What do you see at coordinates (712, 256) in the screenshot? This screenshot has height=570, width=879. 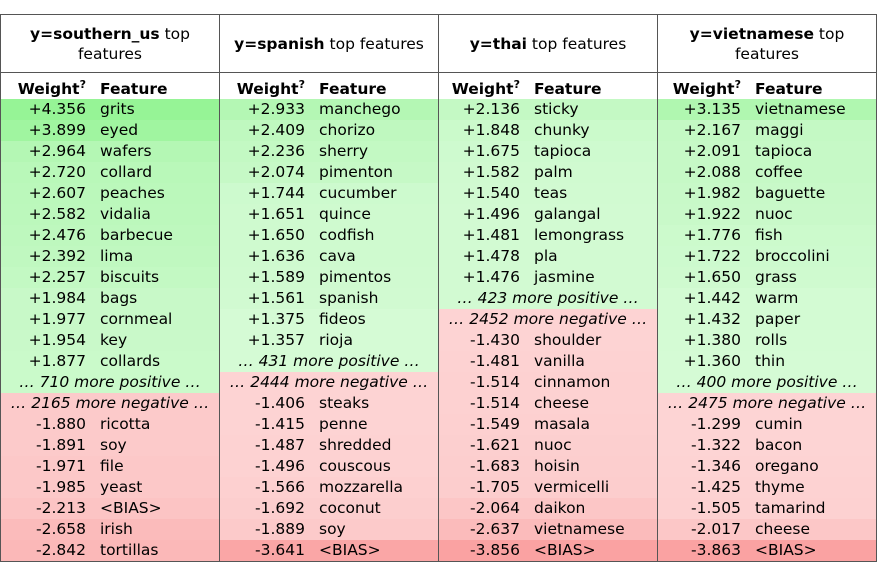 I see `weight-value: +1.722` at bounding box center [712, 256].